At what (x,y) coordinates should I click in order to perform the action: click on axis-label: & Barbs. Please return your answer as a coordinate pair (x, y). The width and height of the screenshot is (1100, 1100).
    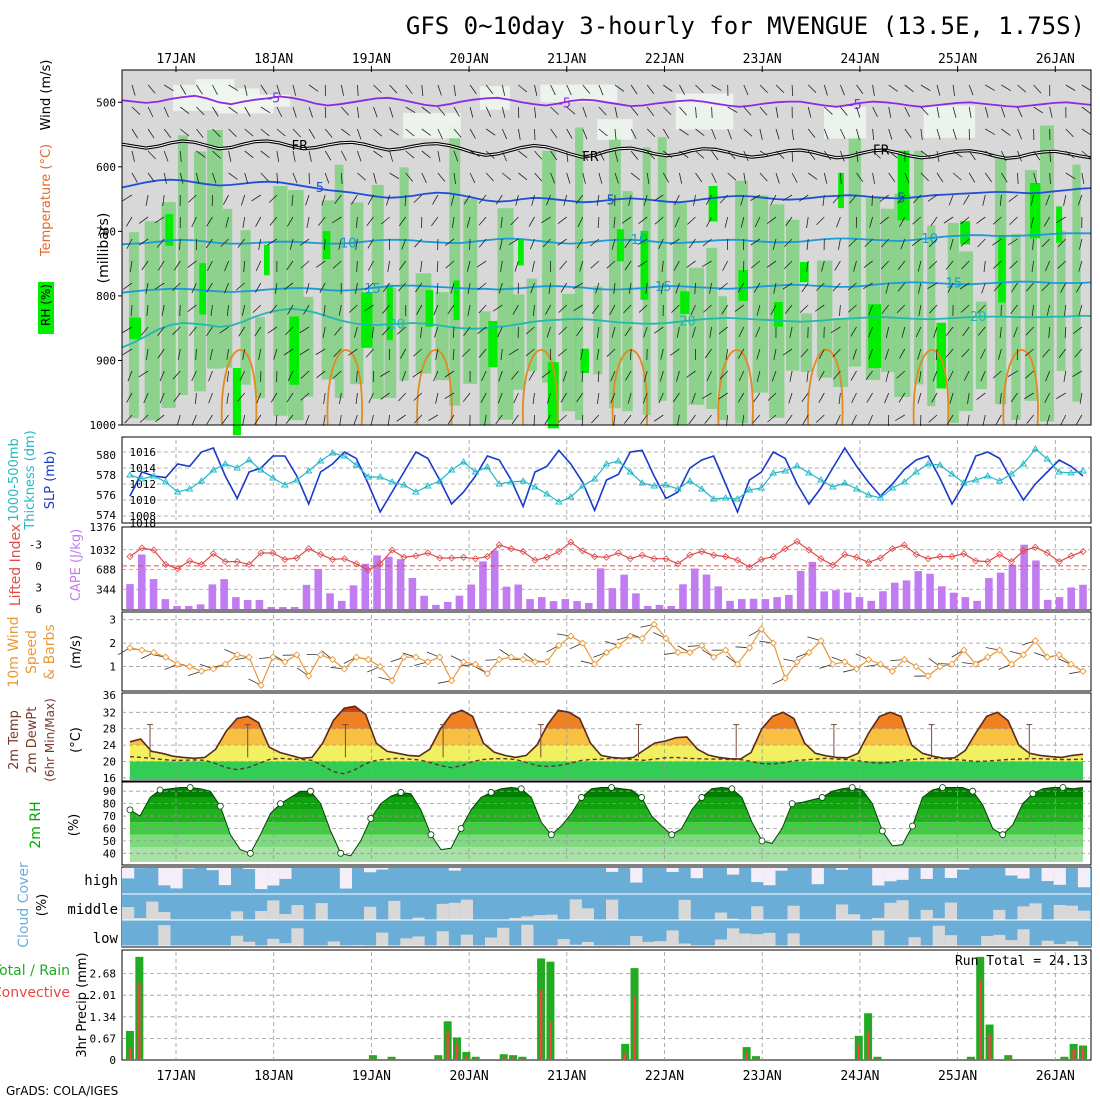
    Looking at the image, I should click on (50, 652).